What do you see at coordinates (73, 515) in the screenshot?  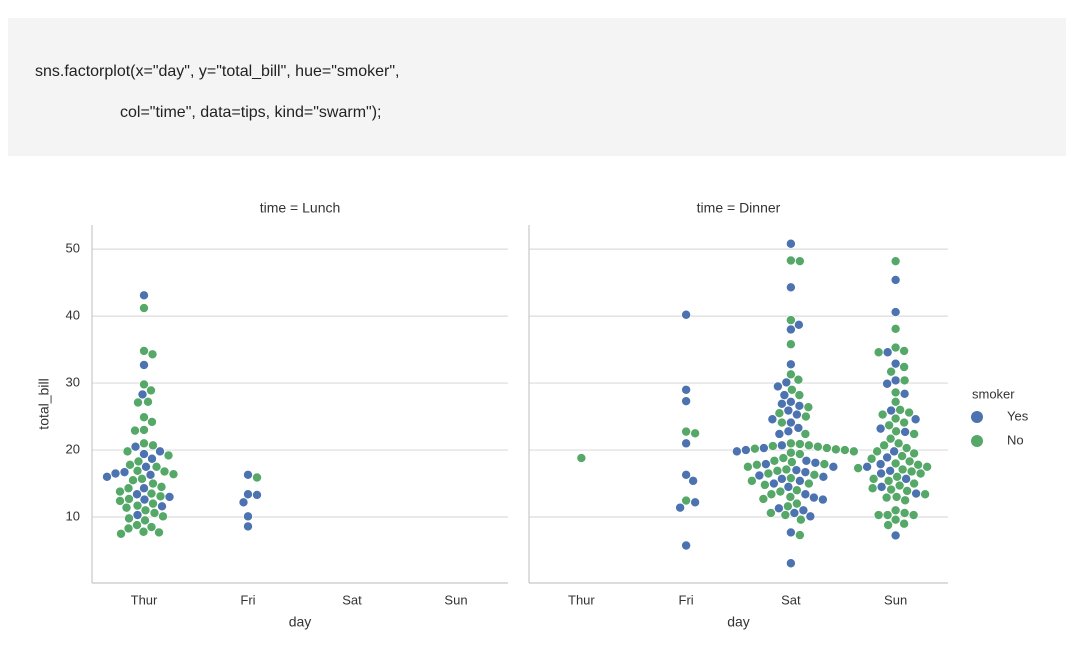 I see `y-tick-label: 10` at bounding box center [73, 515].